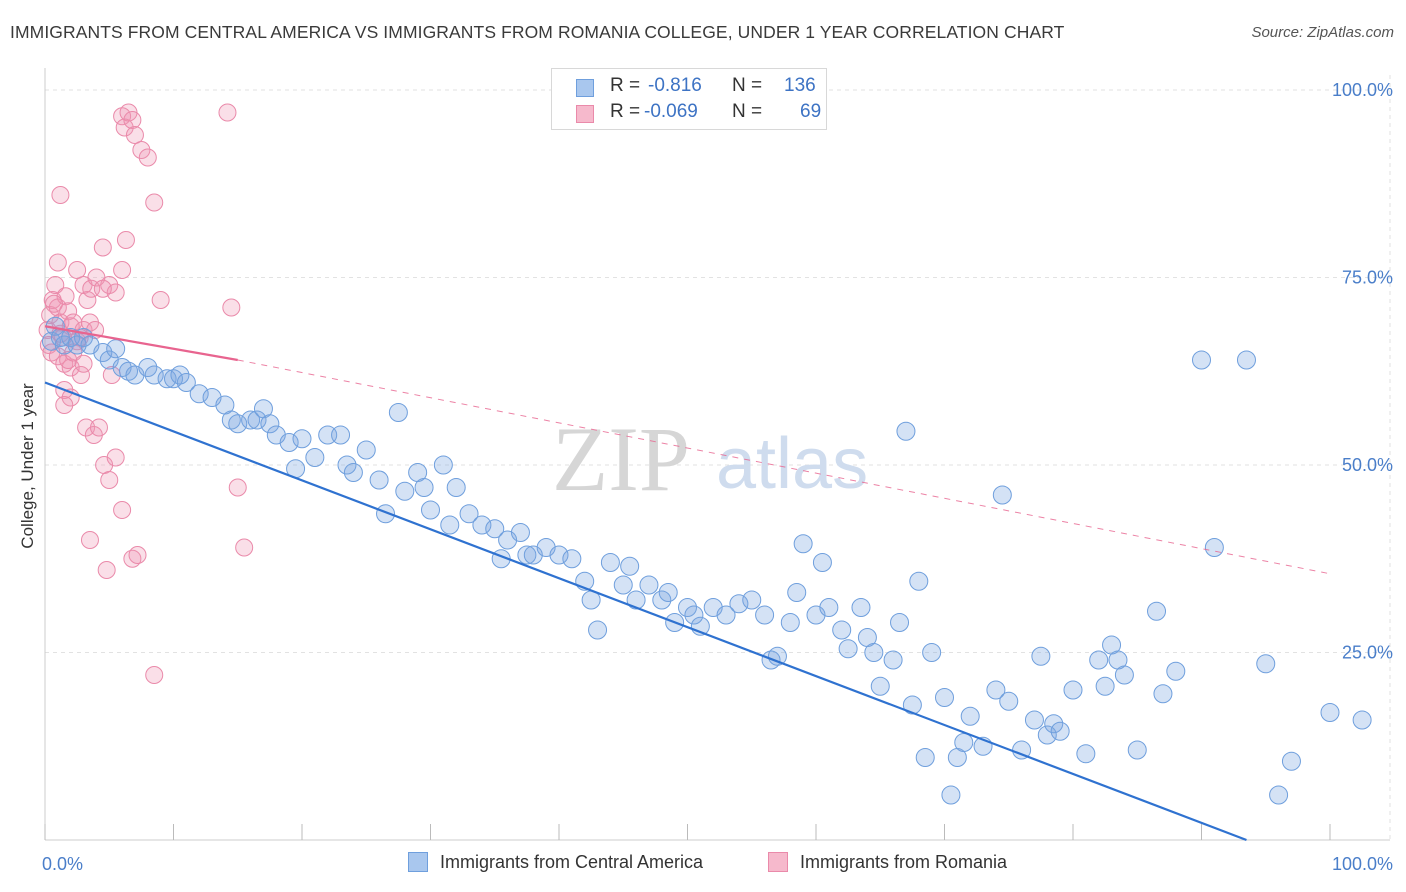  Describe the element at coordinates (671, 111) in the screenshot. I see `legend-r-value: -0.069` at that location.